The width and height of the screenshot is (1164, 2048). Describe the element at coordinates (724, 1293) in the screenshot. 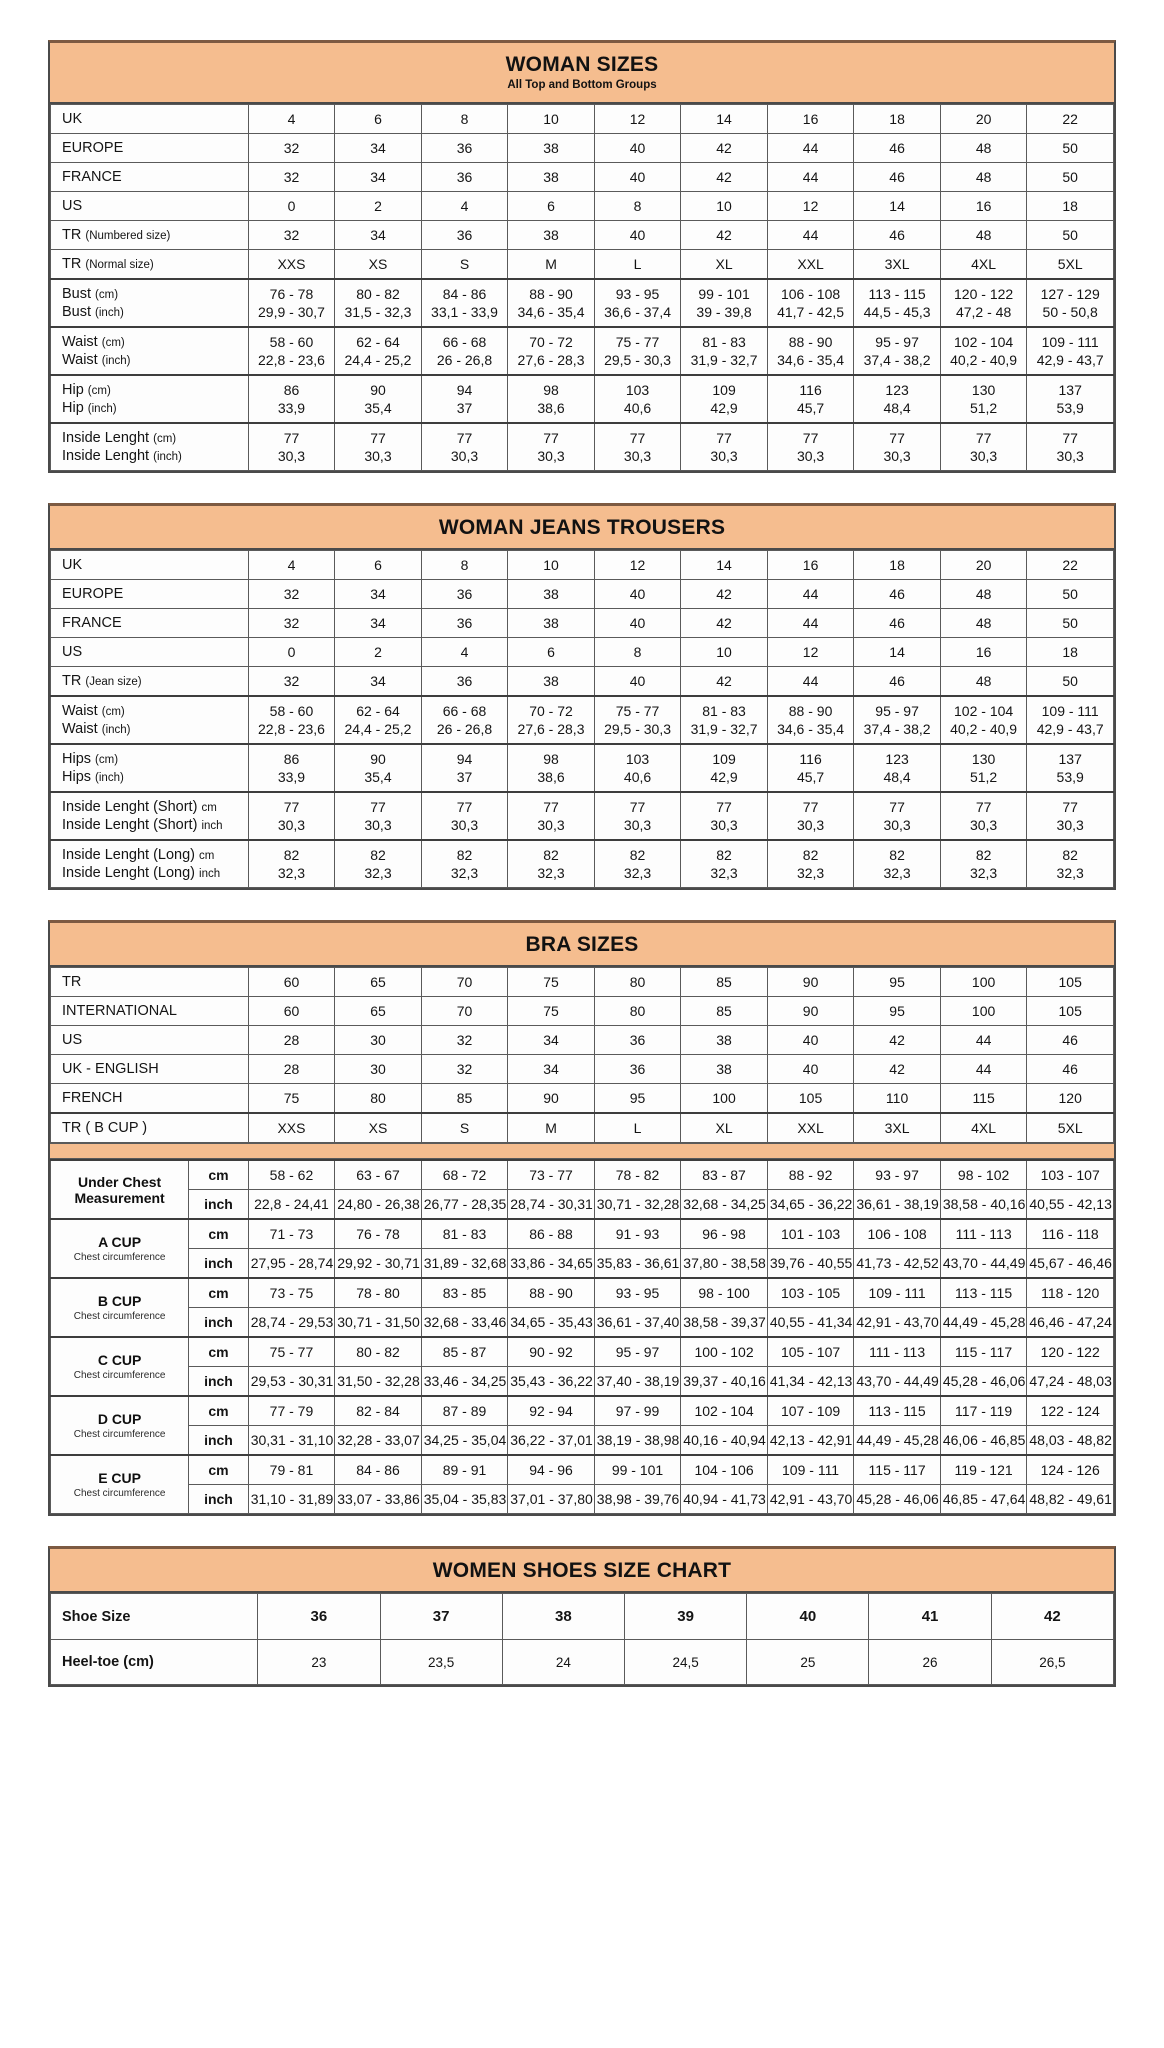

I see `table-cell: 98 - 100` at that location.